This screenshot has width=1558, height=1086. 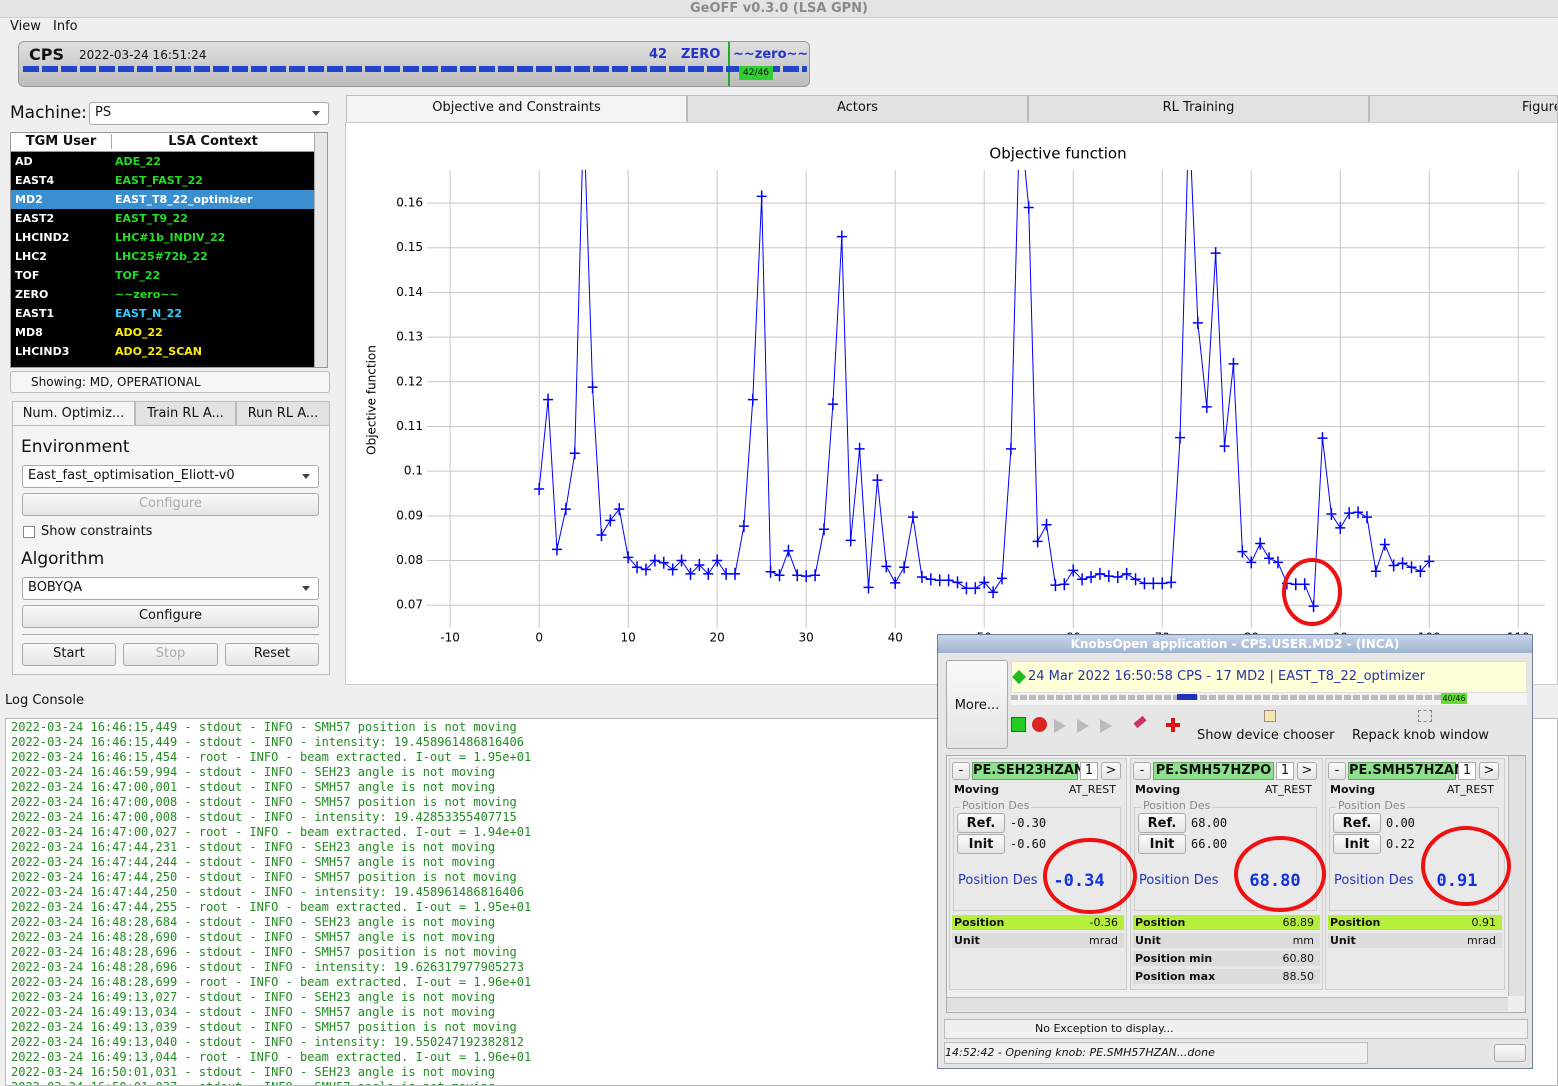 I want to click on table-row: EAST4 EAST_FAST_22, so click(x=162, y=180).